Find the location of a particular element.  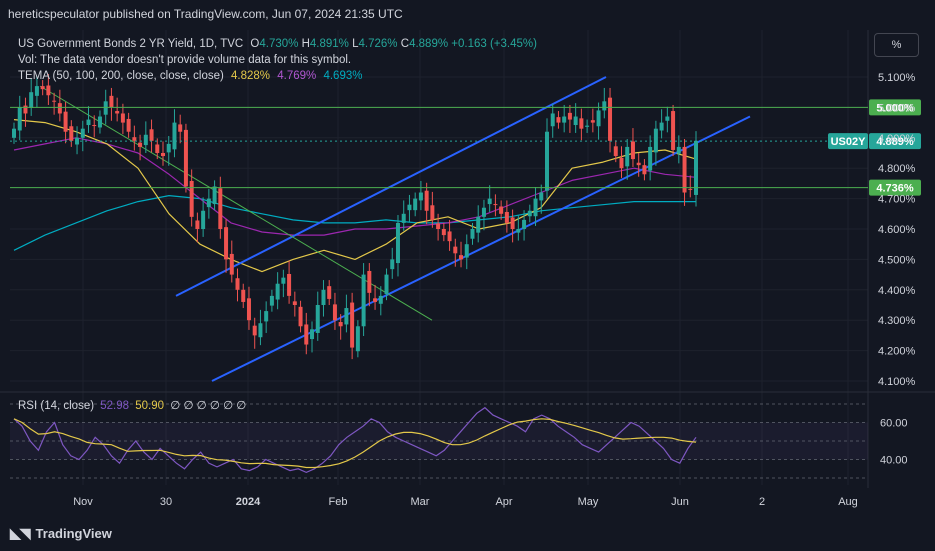

percent-scale-button: % is located at coordinates (896, 45).